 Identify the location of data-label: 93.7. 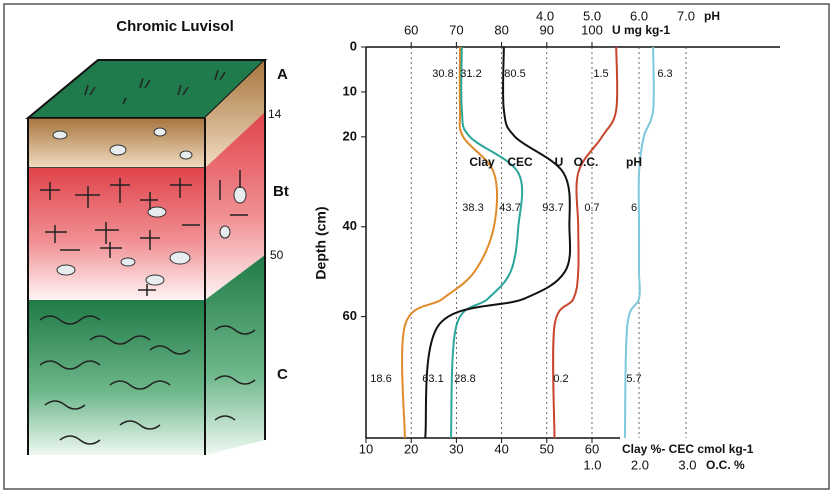
(552, 208).